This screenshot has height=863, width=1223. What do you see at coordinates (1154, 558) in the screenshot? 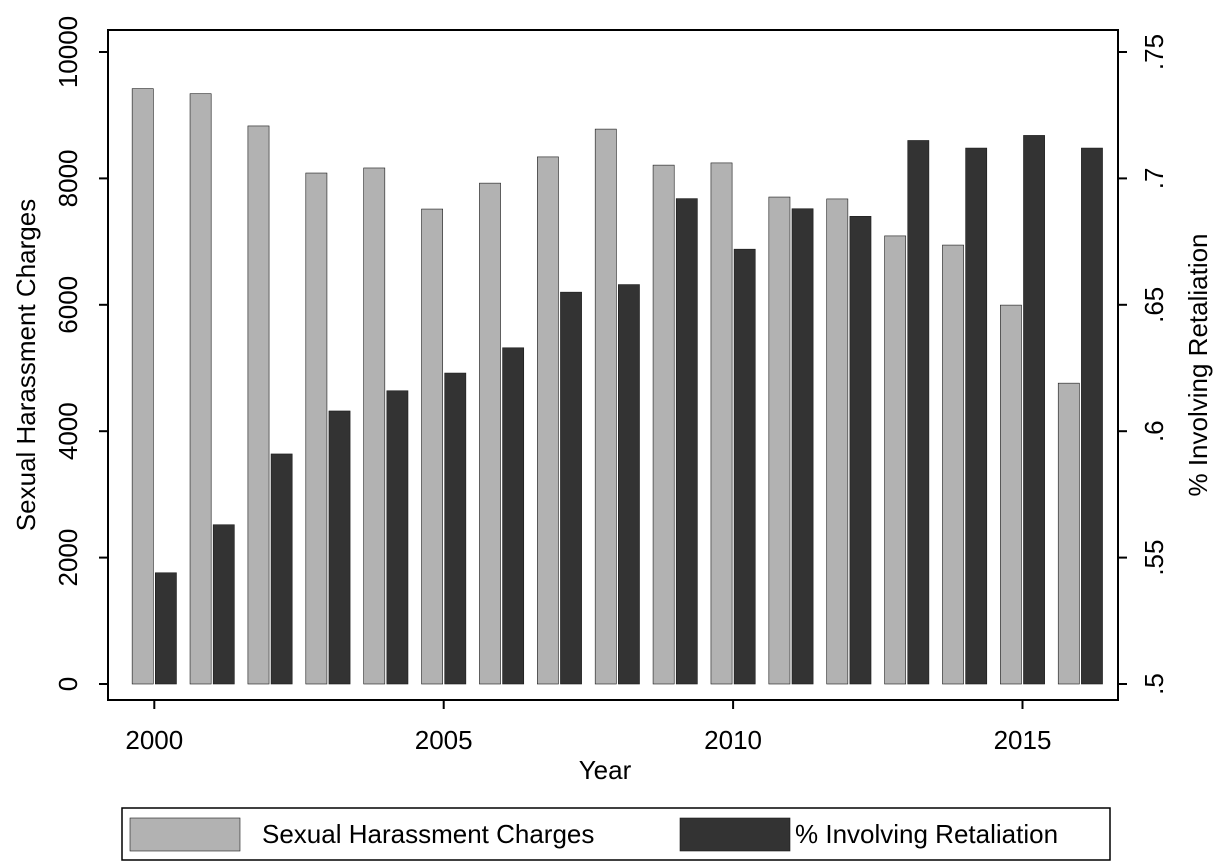
I see `y2-tick-label: .55` at bounding box center [1154, 558].